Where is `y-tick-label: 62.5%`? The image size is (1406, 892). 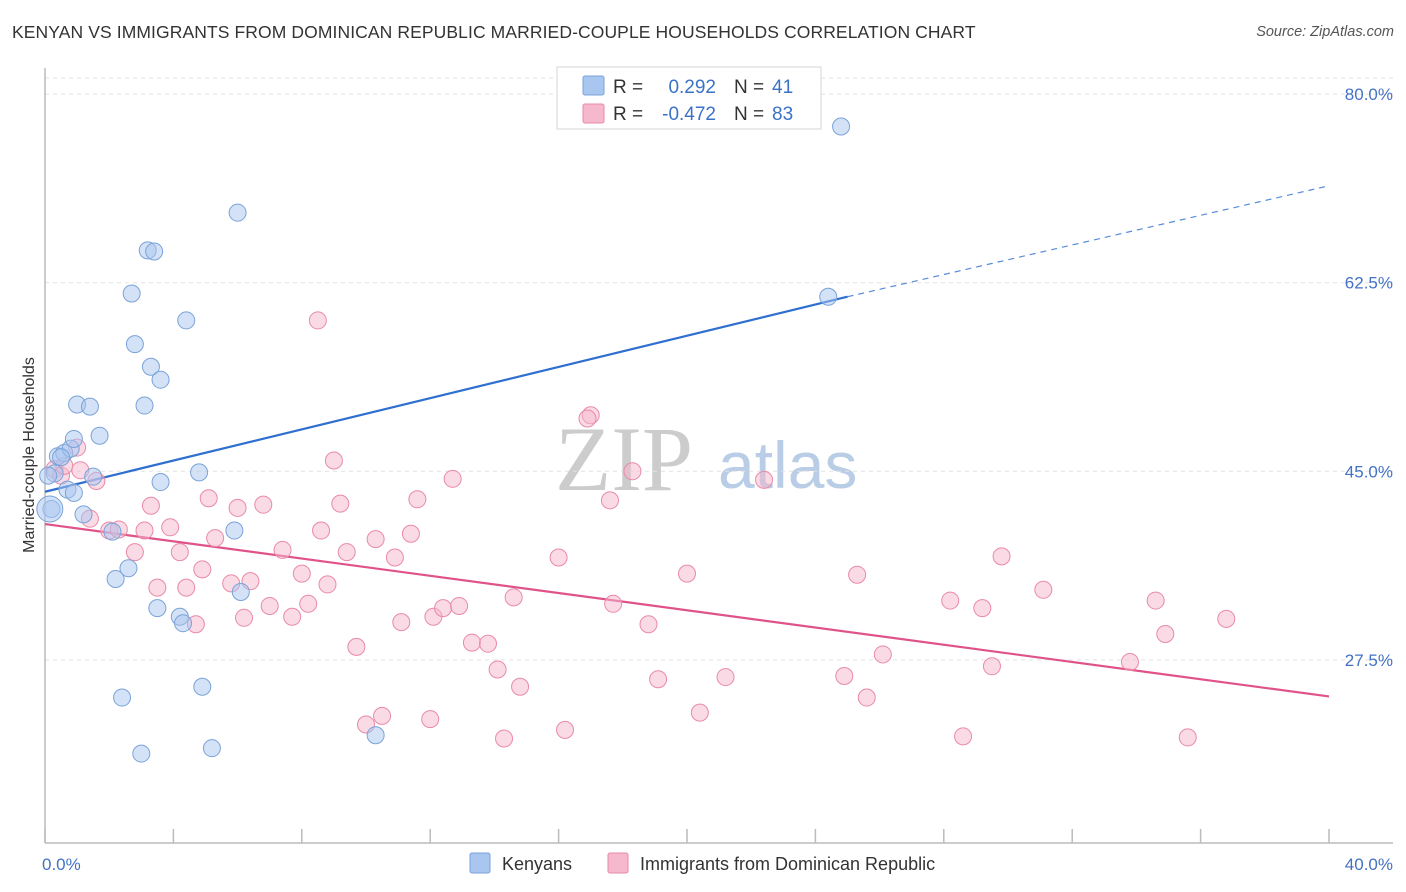
y-tick-label: 62.5% is located at coordinates (1369, 283).